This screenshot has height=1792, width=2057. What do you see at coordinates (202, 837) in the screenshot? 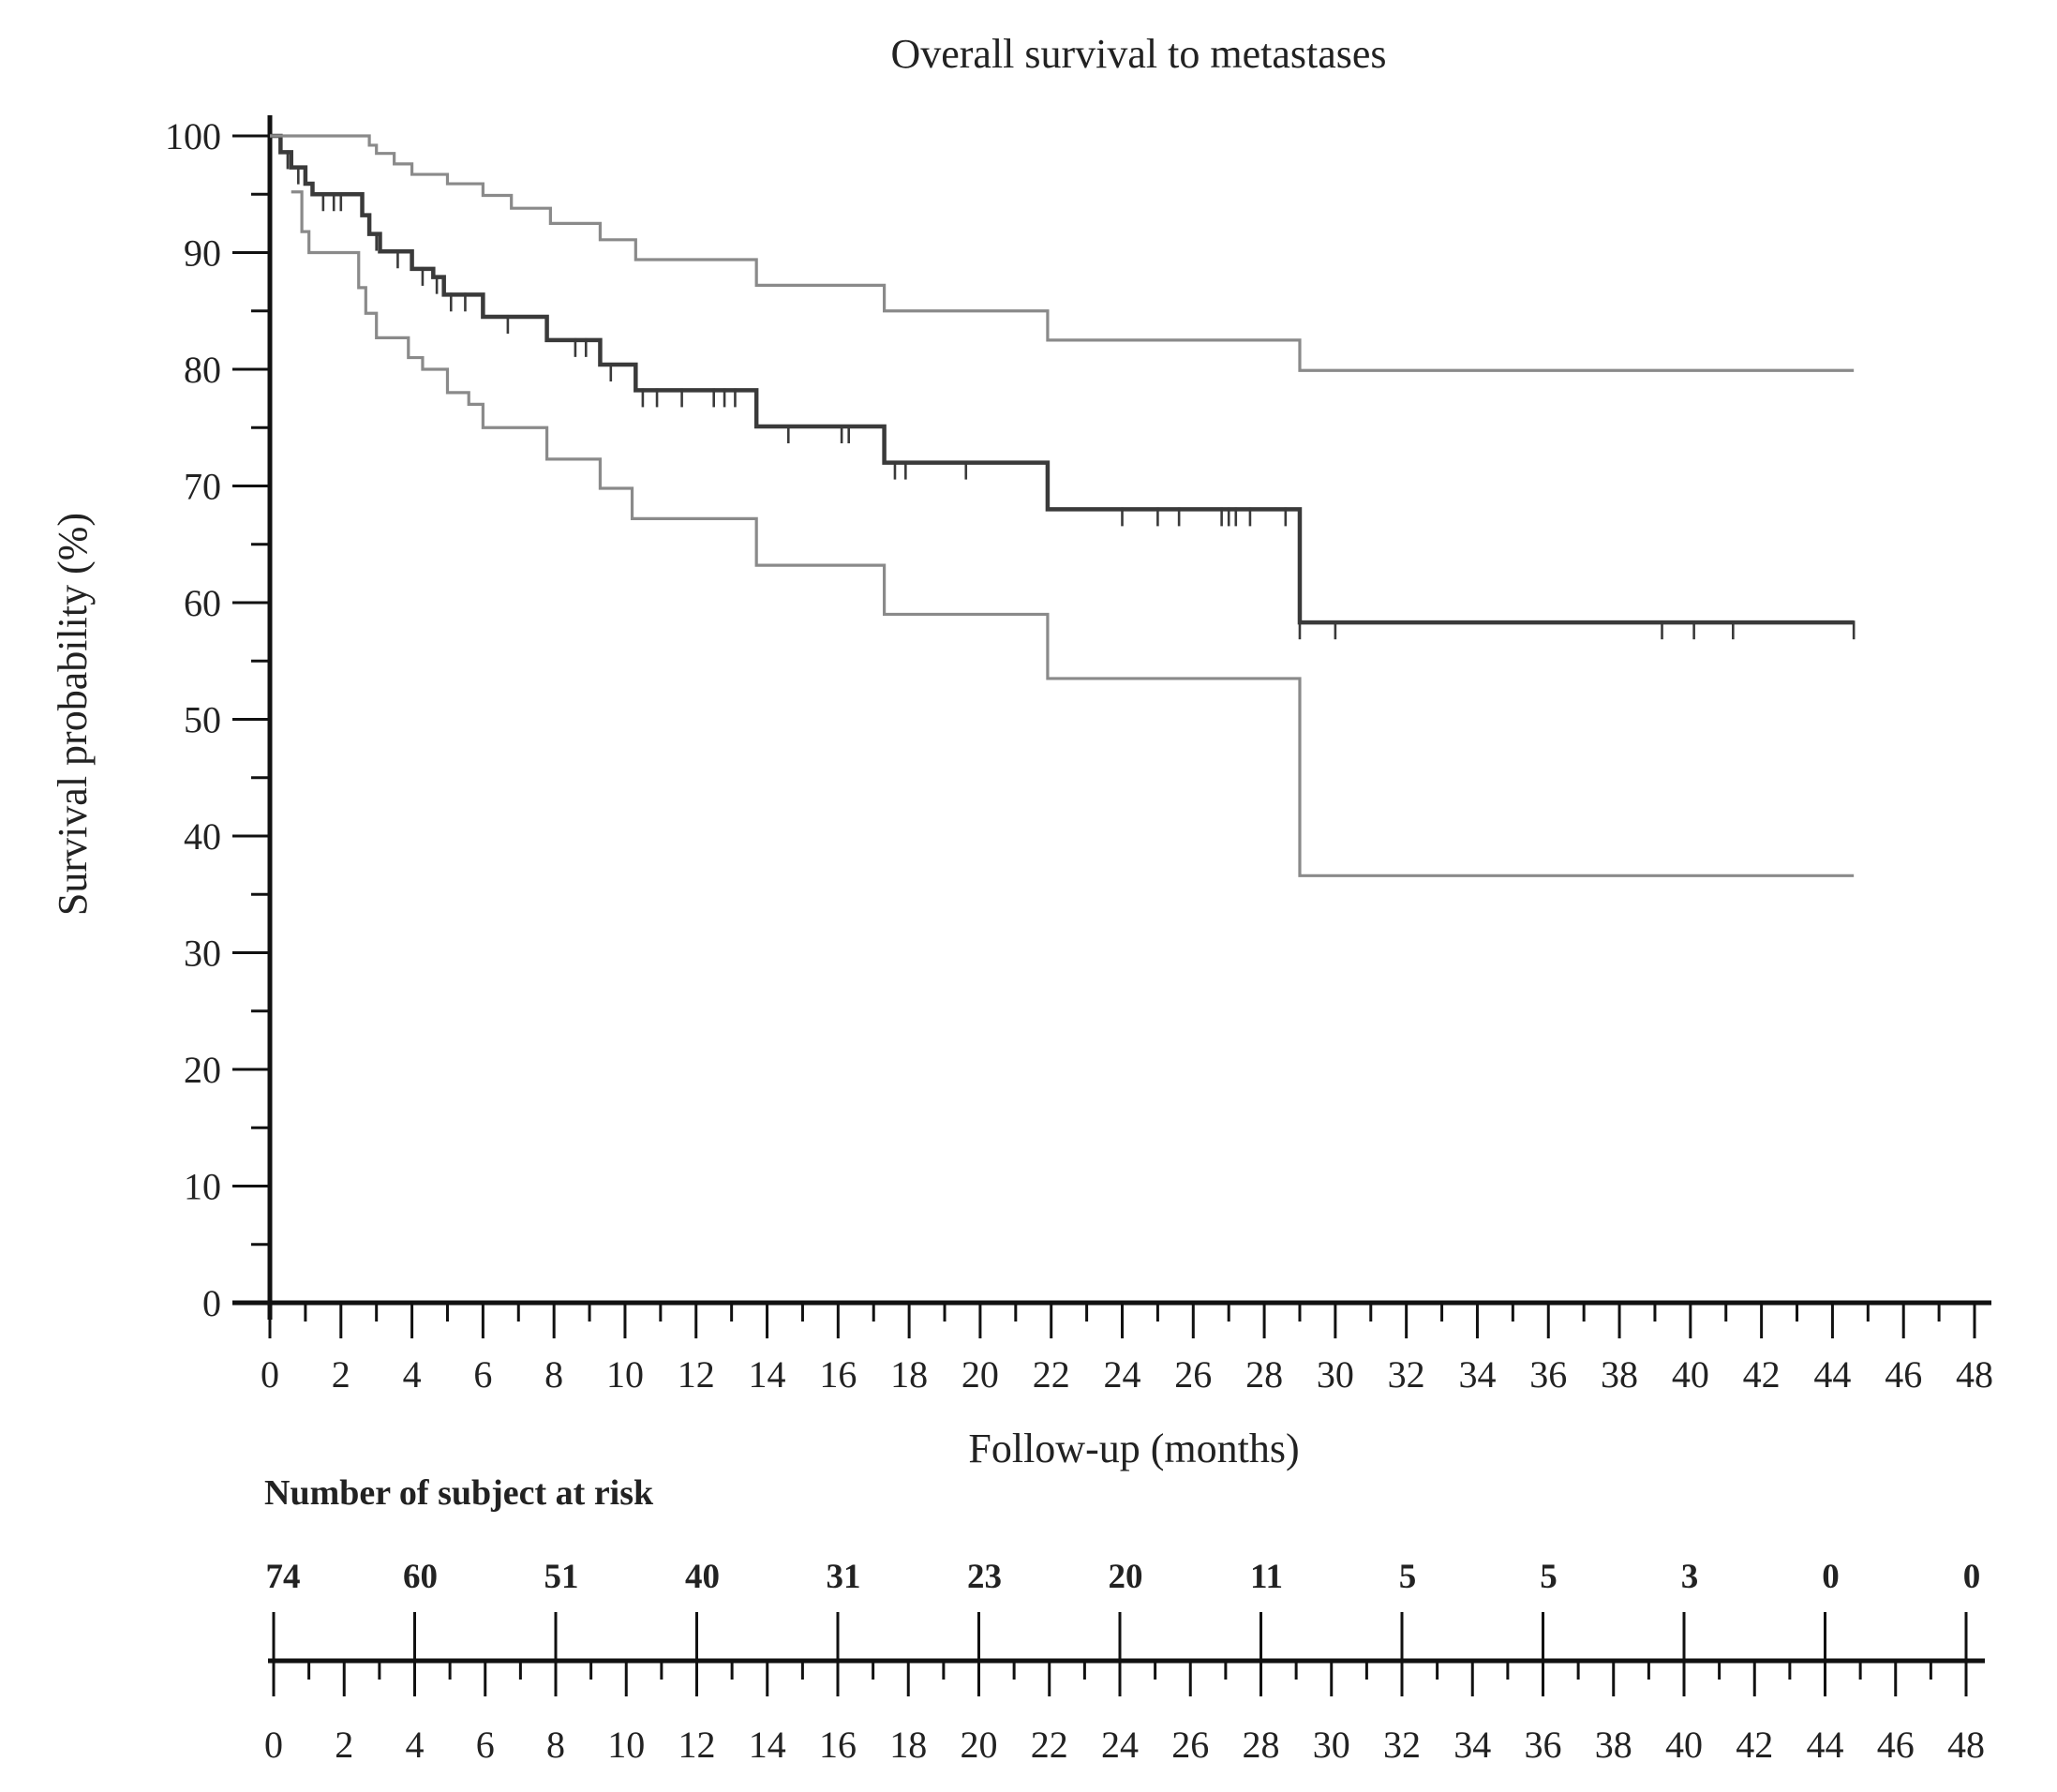
I see `y-tick-label: 40` at bounding box center [202, 837].